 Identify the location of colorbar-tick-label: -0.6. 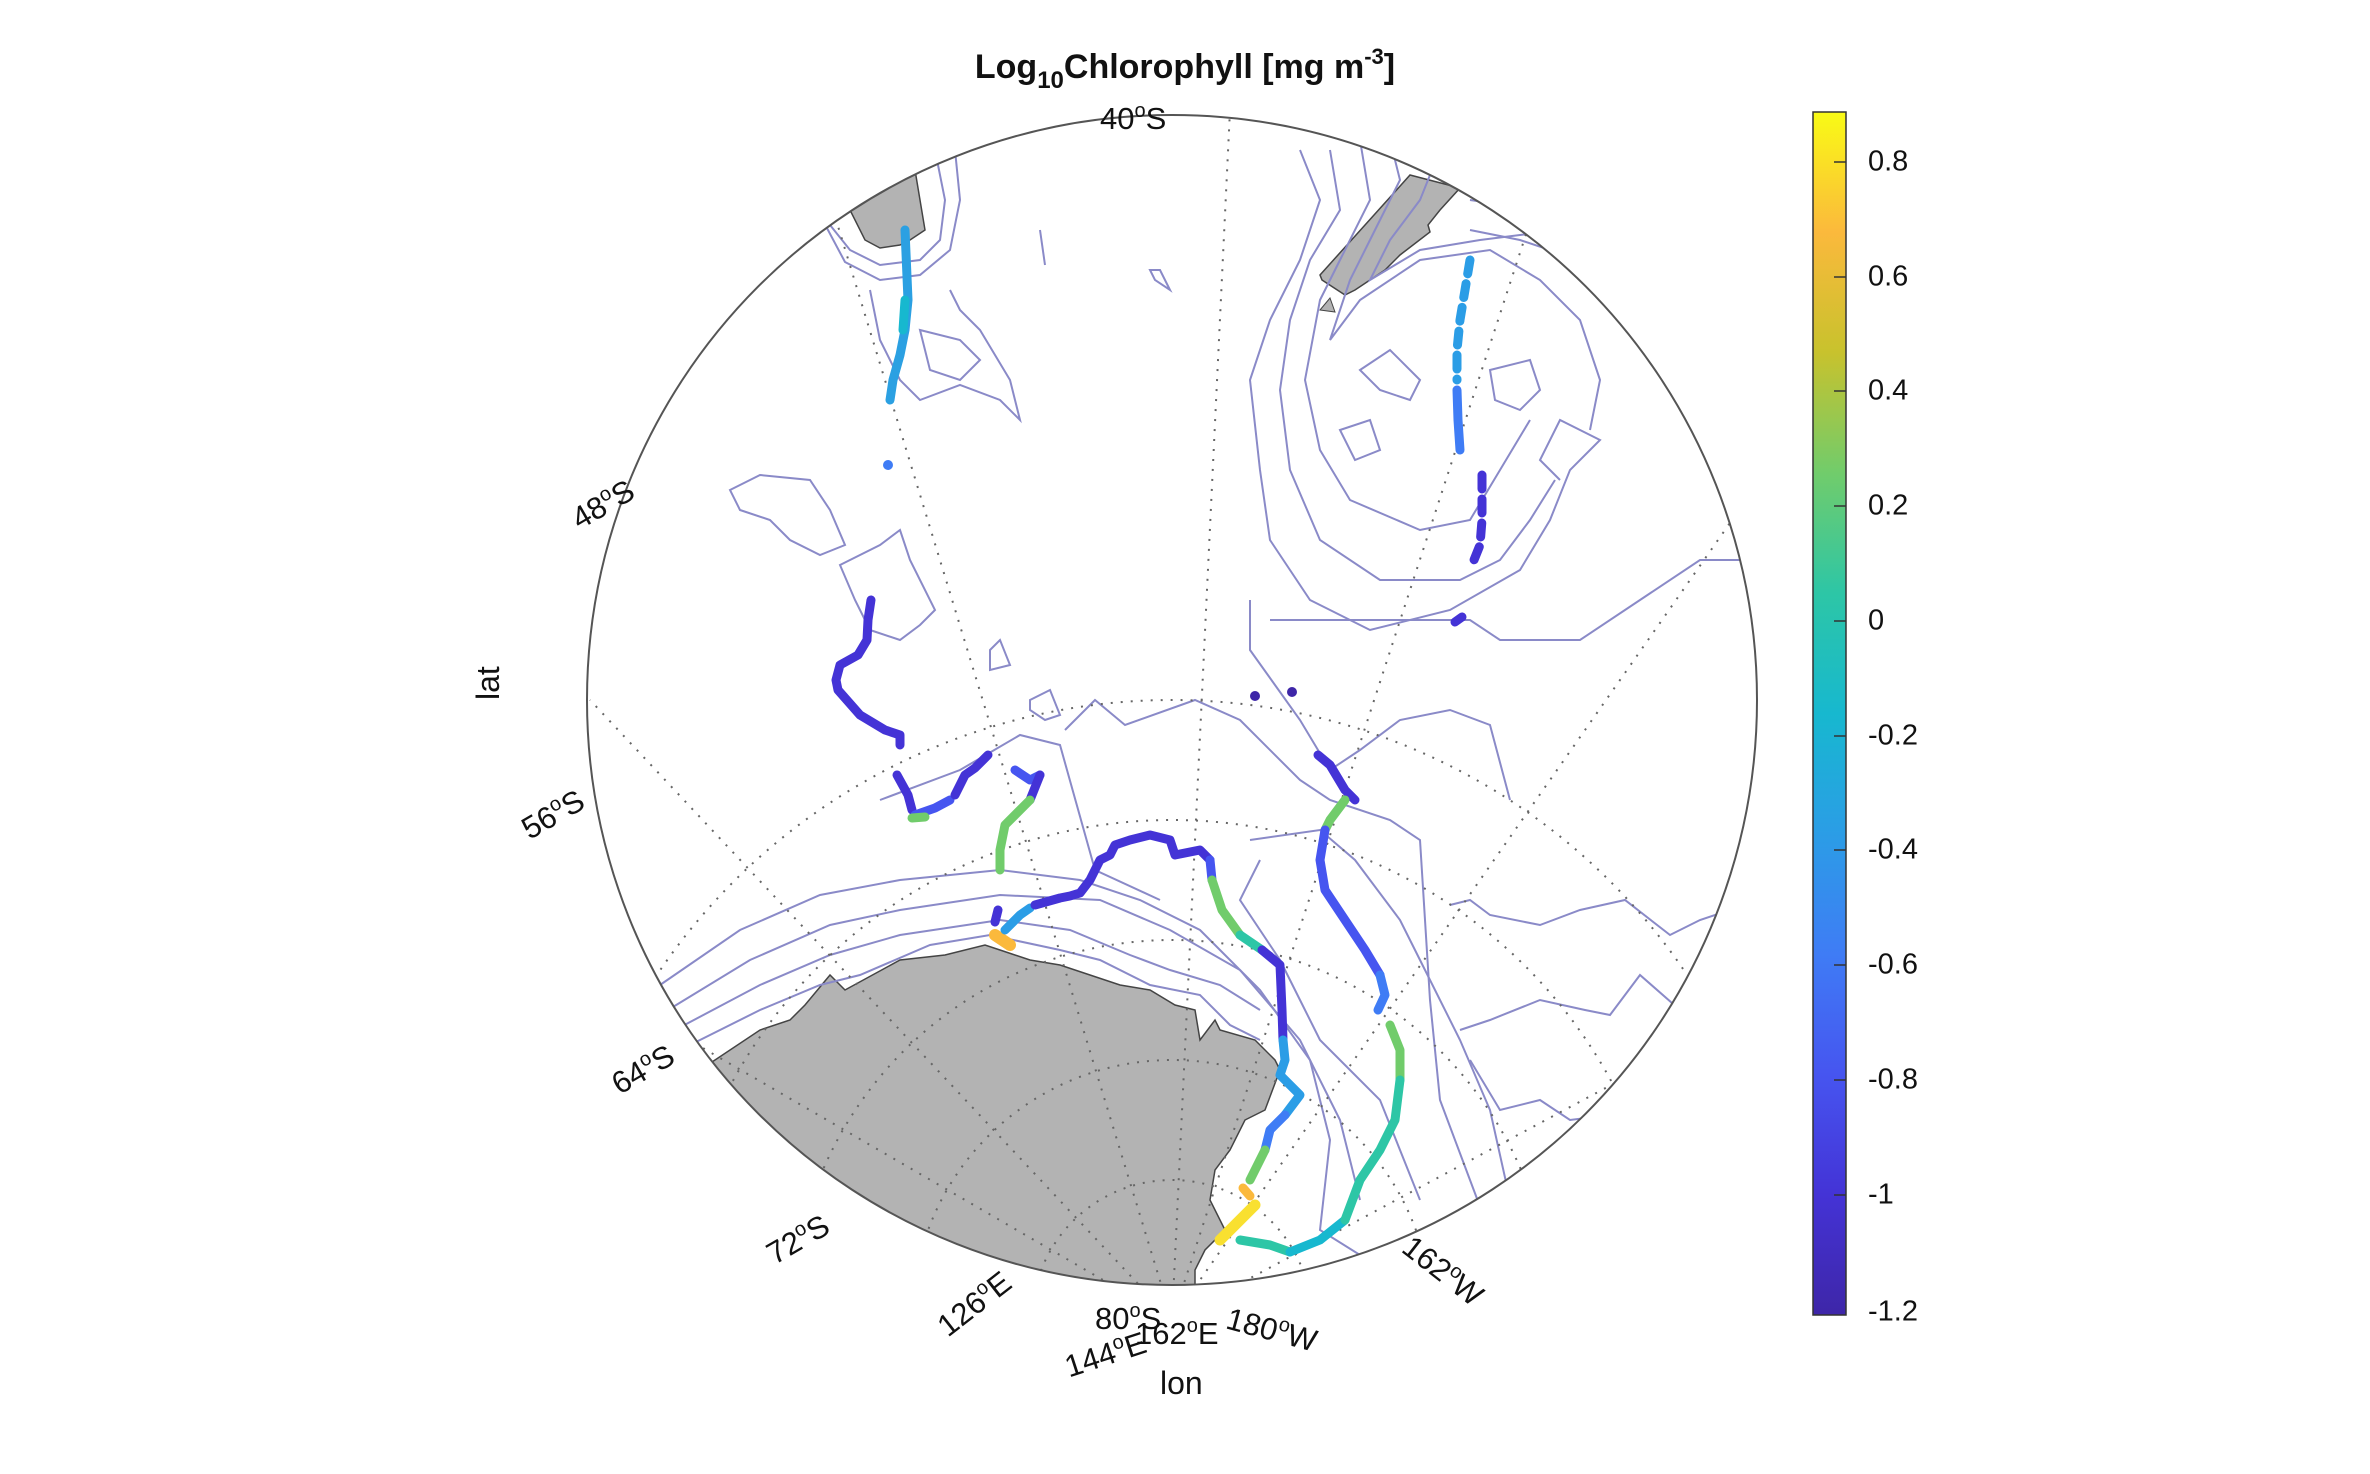
(1893, 964).